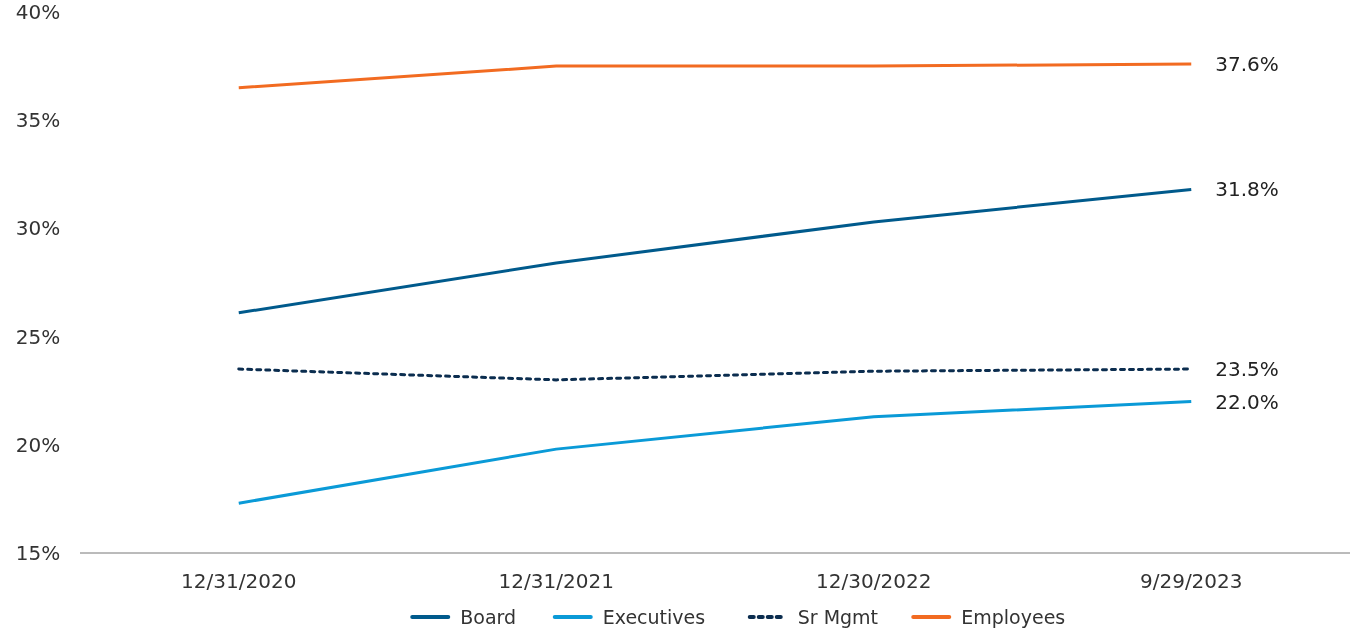 The width and height of the screenshot is (1355, 632). I want to click on x-tick-label: 12/31/2020, so click(239, 581).